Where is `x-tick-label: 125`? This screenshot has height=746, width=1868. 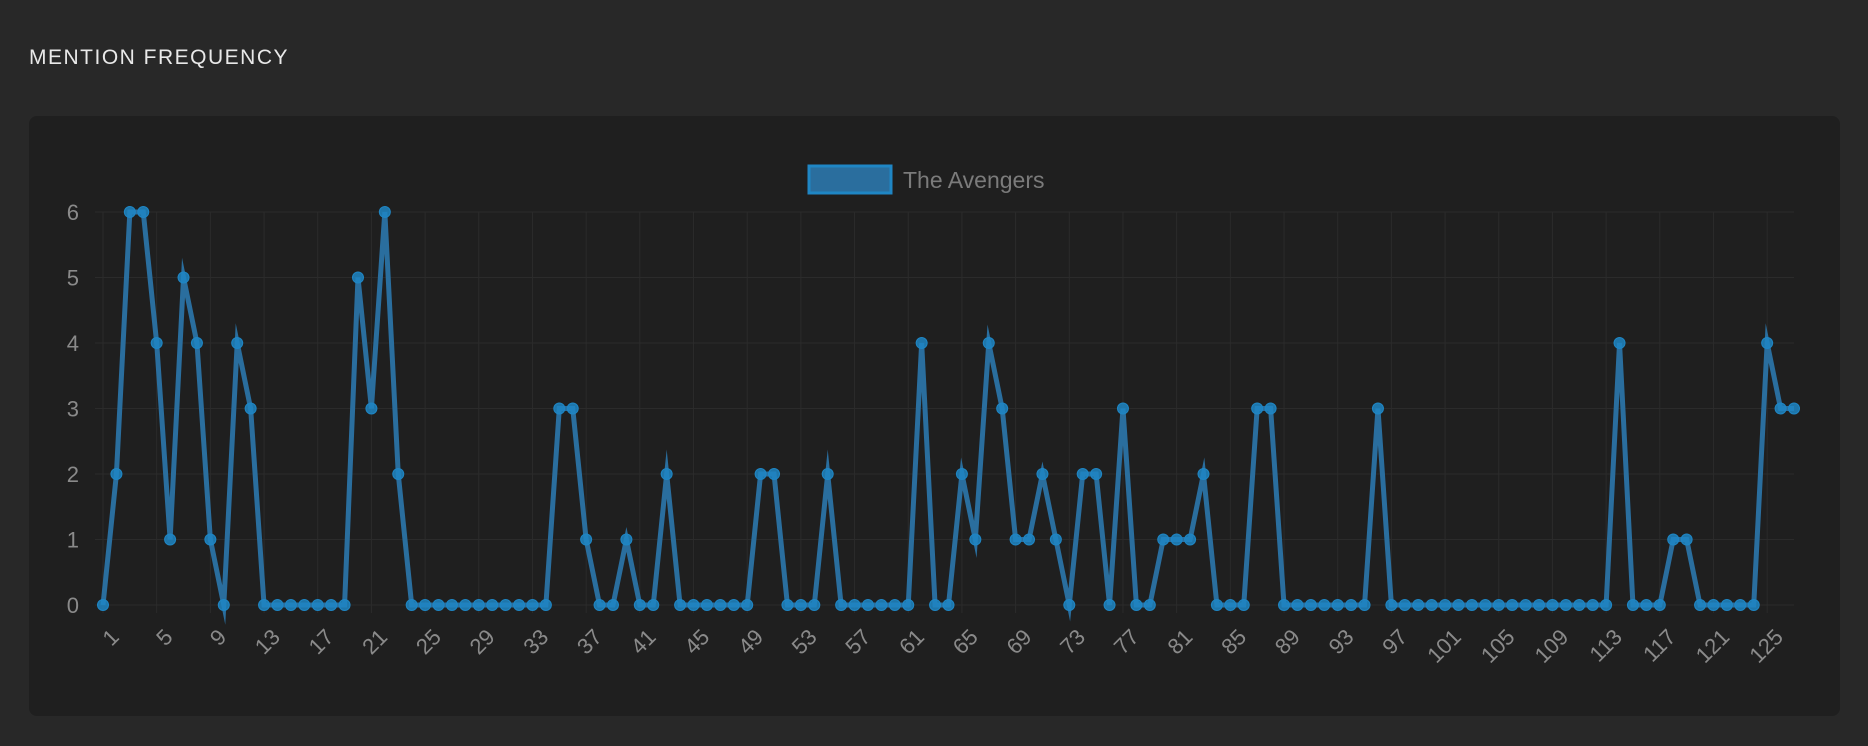 x-tick-label: 125 is located at coordinates (1766, 646).